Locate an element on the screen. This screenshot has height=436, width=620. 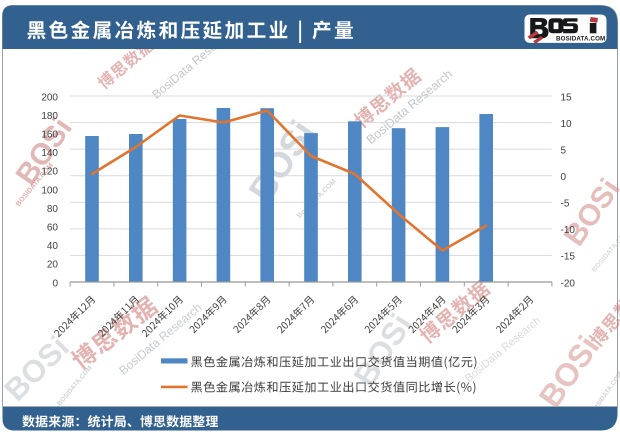
svg-text: BOSIDATA.COM is located at coordinates (580, 39).